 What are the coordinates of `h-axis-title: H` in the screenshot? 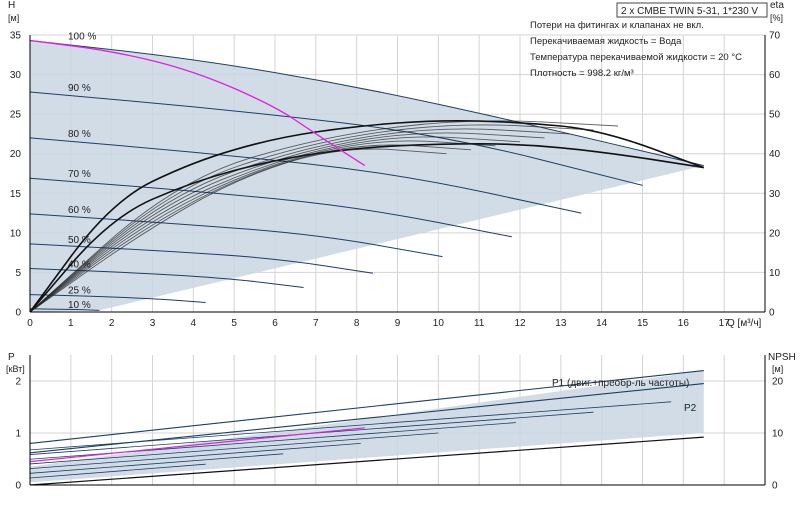 It's located at (11, 5).